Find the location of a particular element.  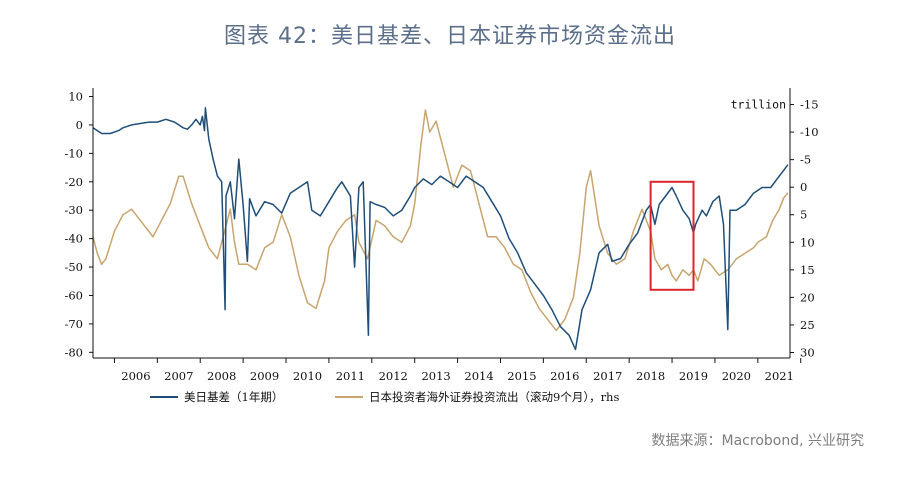

x-tick-label: 2017 is located at coordinates (607, 376).